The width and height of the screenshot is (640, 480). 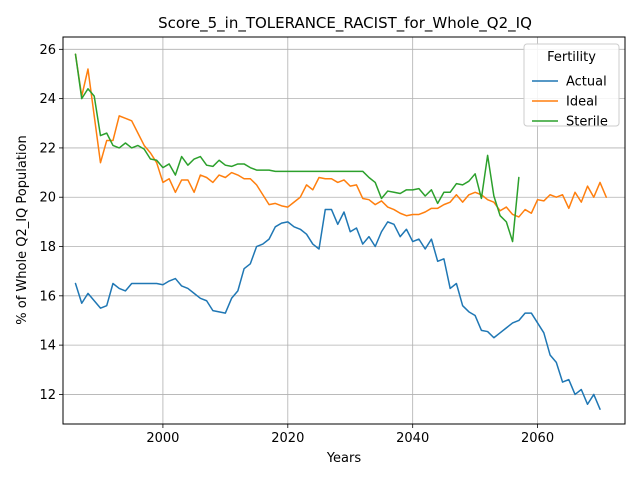 I want to click on y-tick-label: 20, so click(x=47, y=198).